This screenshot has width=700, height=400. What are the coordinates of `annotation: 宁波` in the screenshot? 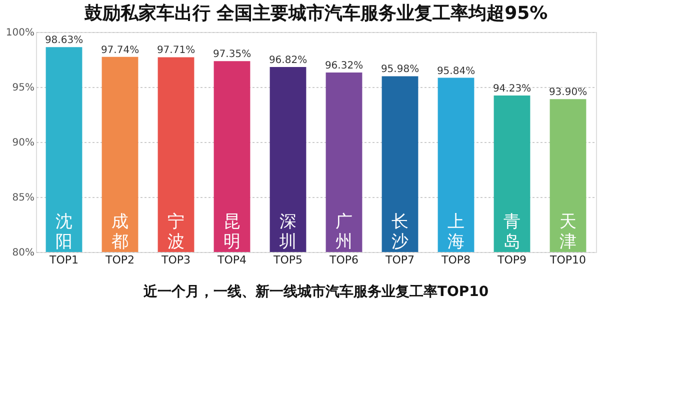 It's located at (176, 232).